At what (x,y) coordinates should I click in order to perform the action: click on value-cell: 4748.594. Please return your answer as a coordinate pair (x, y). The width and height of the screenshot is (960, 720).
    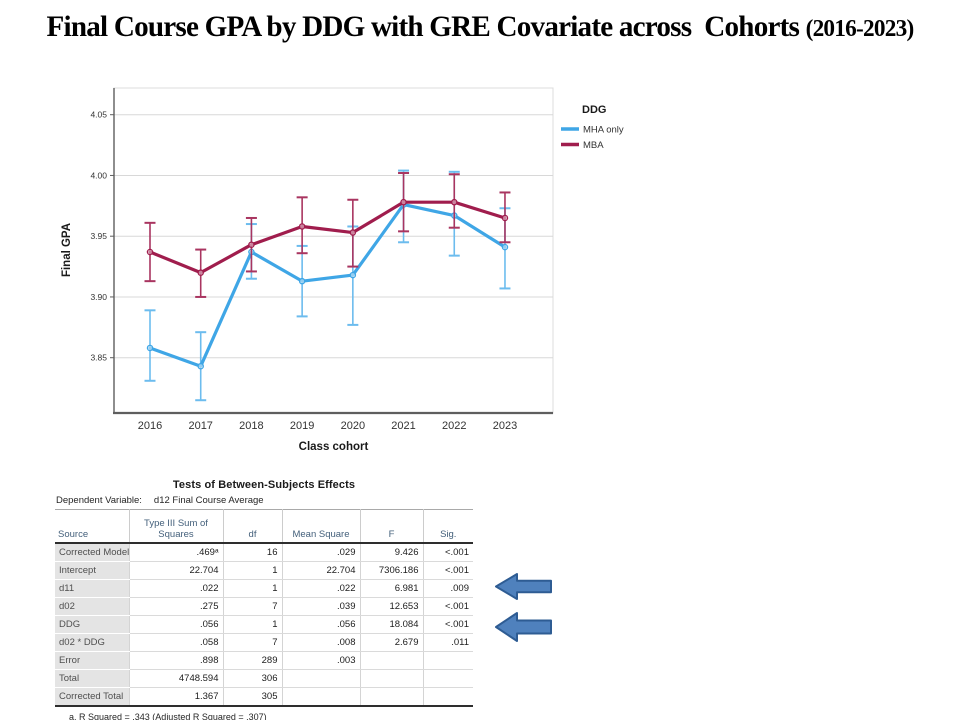
    Looking at the image, I should click on (175, 678).